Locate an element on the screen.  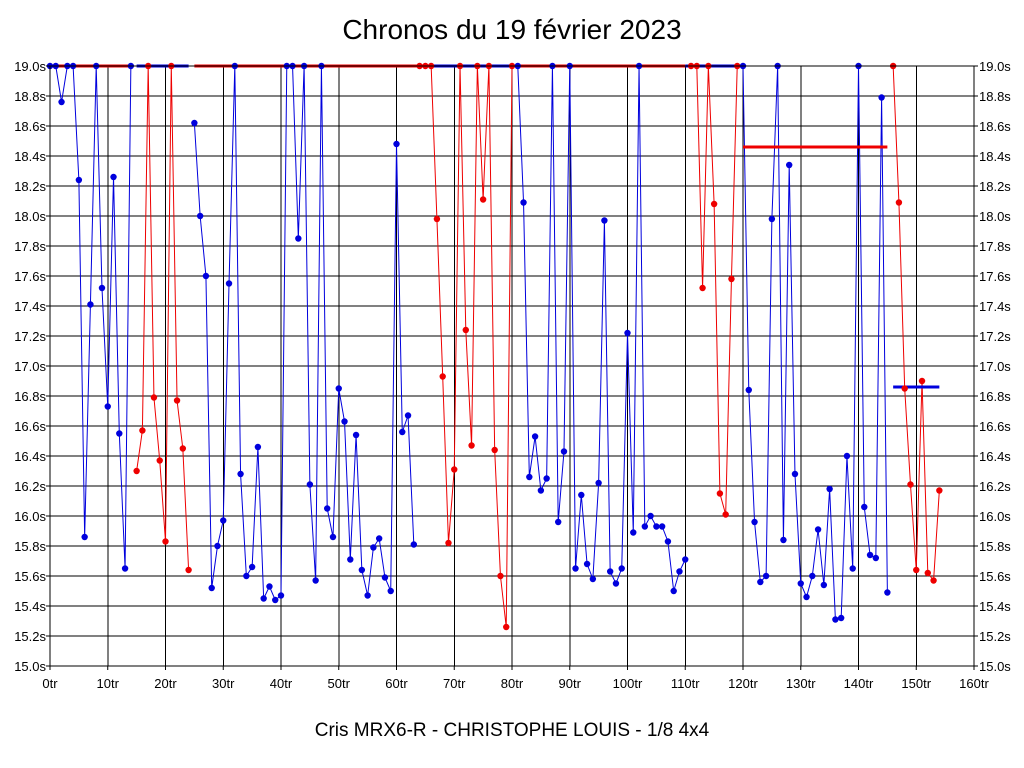
y-tick-label-right: 16.2s is located at coordinates (995, 486).